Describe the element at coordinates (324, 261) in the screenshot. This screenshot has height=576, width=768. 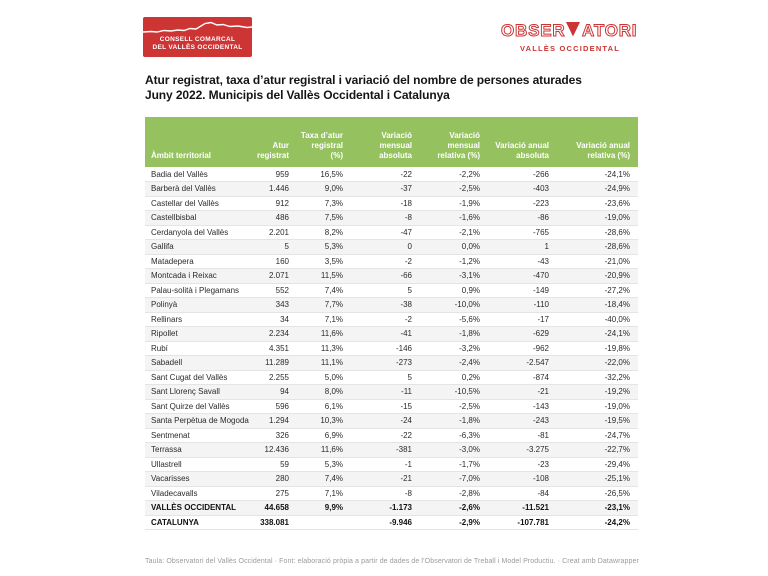
I see `value-cell: 3,5%` at that location.